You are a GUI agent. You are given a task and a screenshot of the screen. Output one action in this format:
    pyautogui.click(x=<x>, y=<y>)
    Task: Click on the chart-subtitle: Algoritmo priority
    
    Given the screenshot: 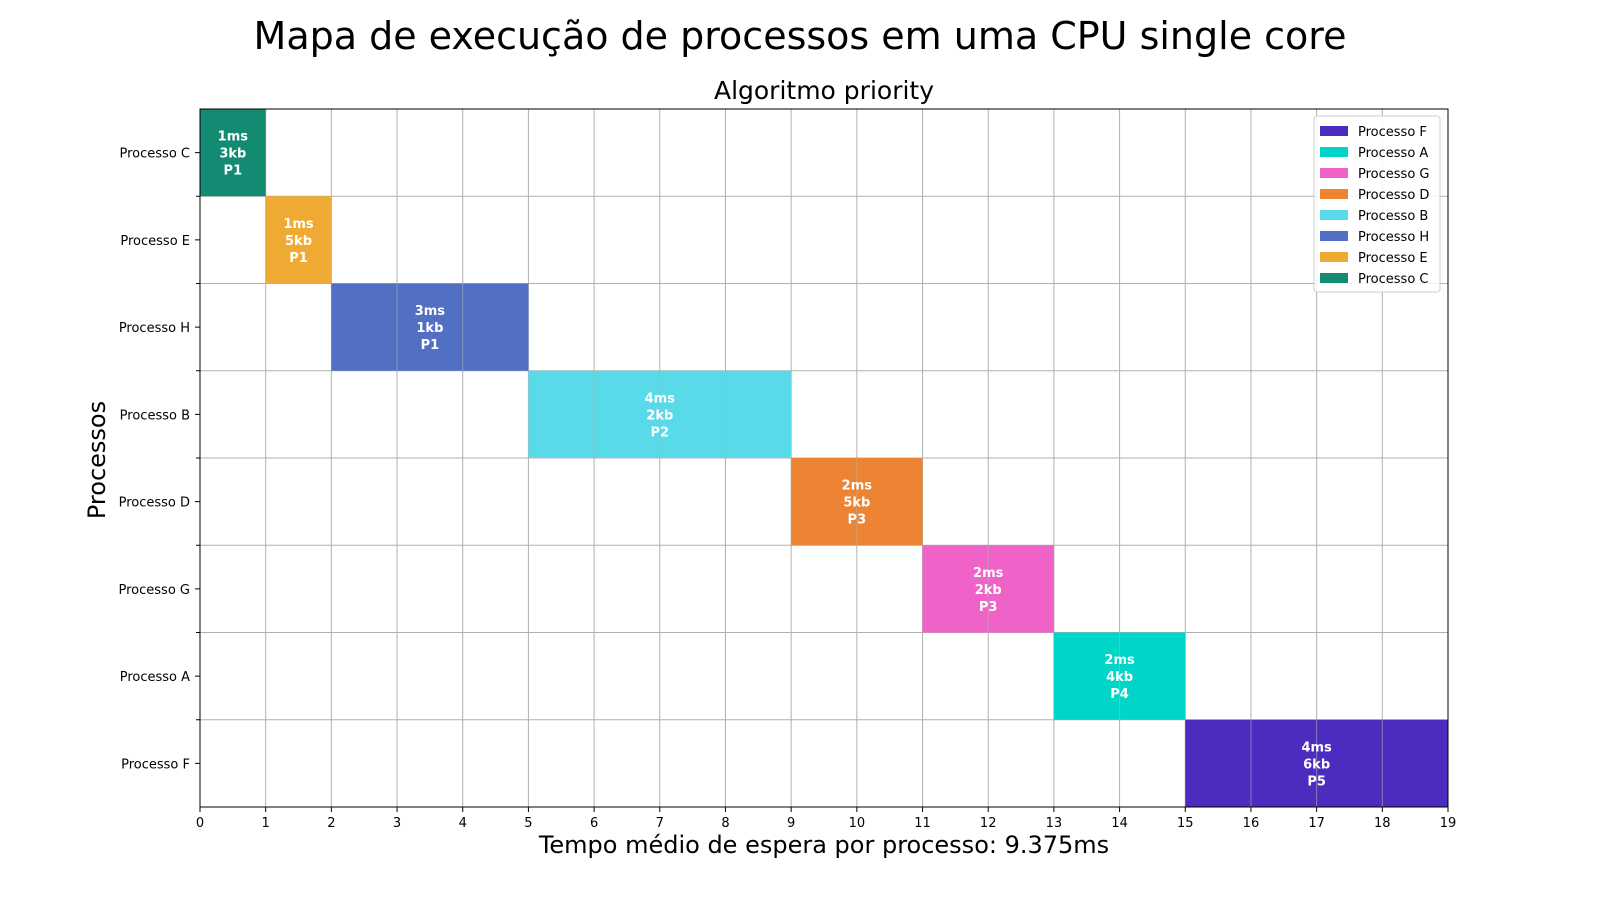 What is the action you would take?
    pyautogui.click(x=824, y=90)
    